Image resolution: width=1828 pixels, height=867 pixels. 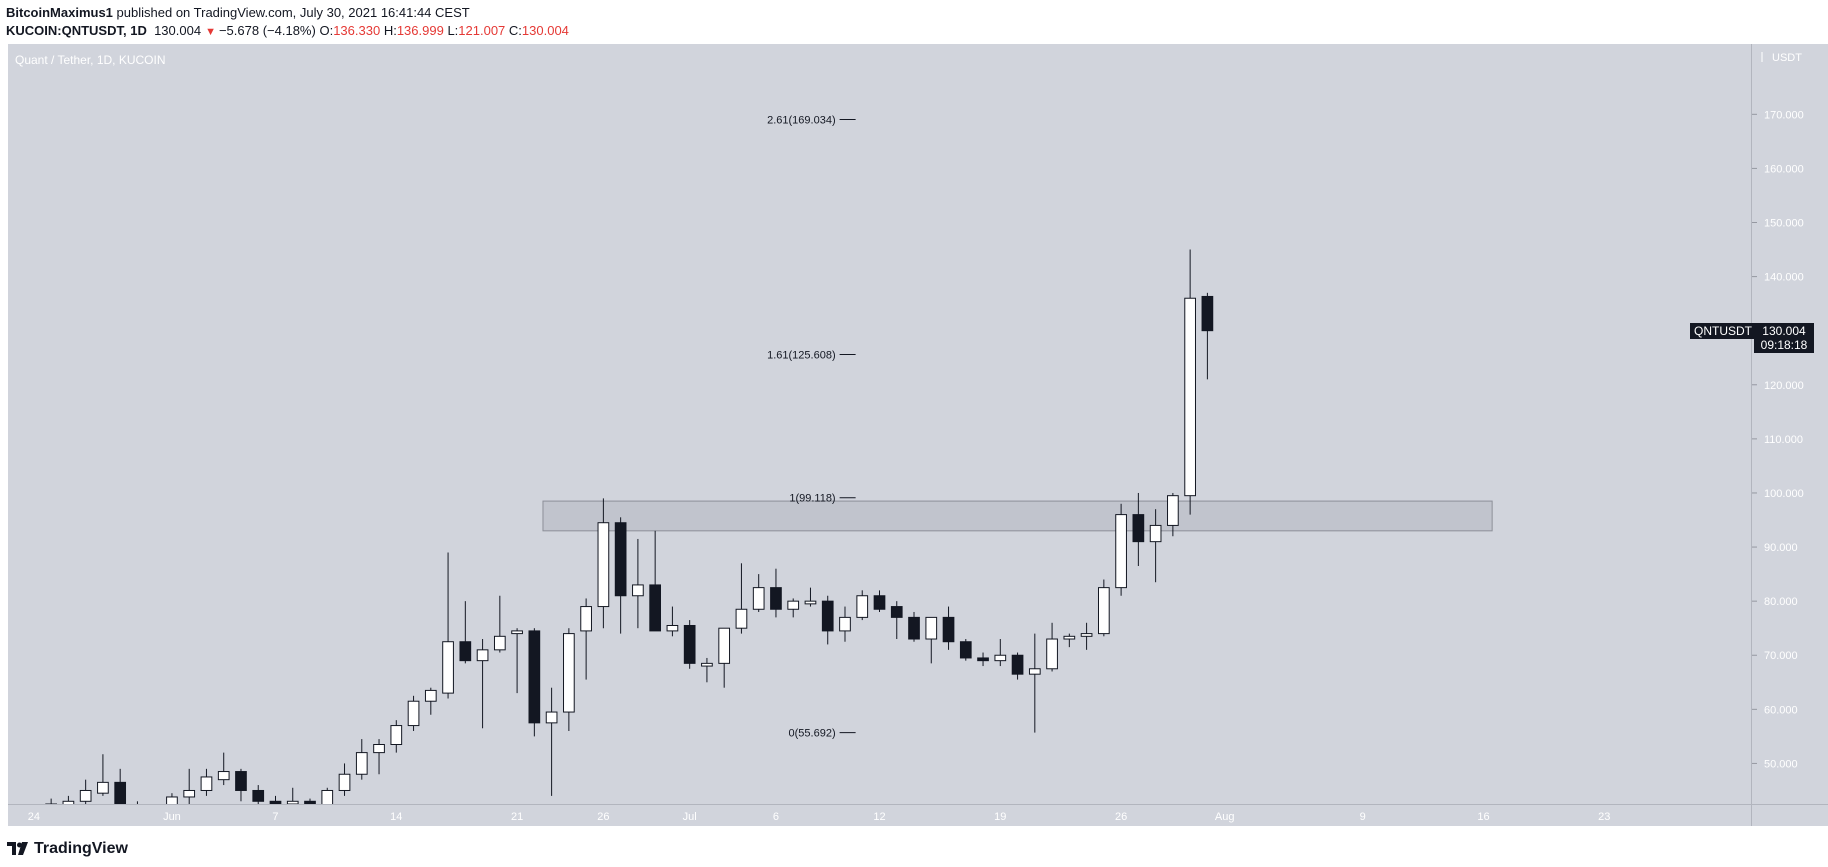 What do you see at coordinates (1784, 386) in the screenshot?
I see `price-tick-label: 120.000` at bounding box center [1784, 386].